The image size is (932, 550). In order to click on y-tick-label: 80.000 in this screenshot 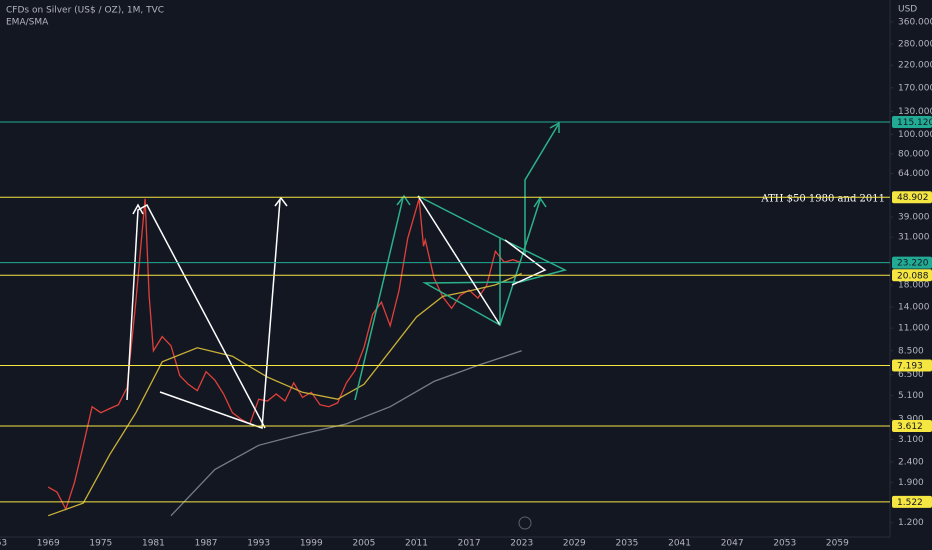, I will do `click(914, 154)`.